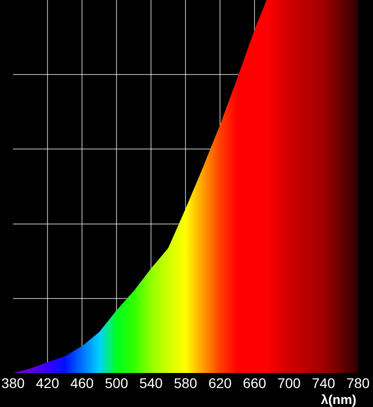 The image size is (373, 407). Describe the element at coordinates (186, 383) in the screenshot. I see `x-tick-label: 580` at that location.